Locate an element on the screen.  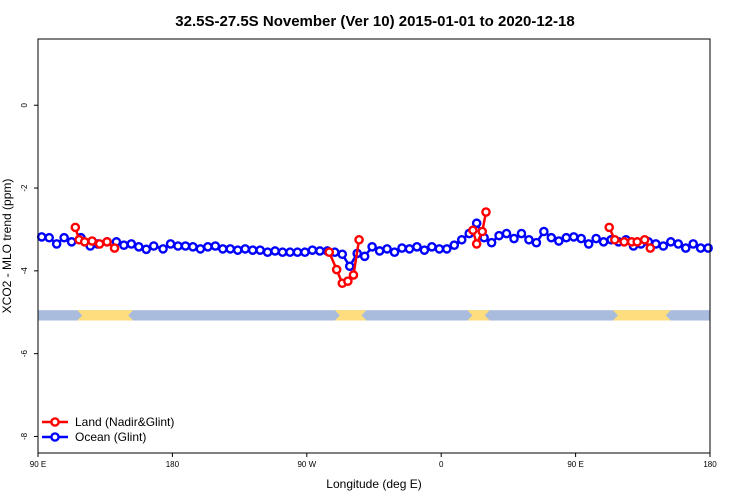
series-land is located at coordinates (363, 248).